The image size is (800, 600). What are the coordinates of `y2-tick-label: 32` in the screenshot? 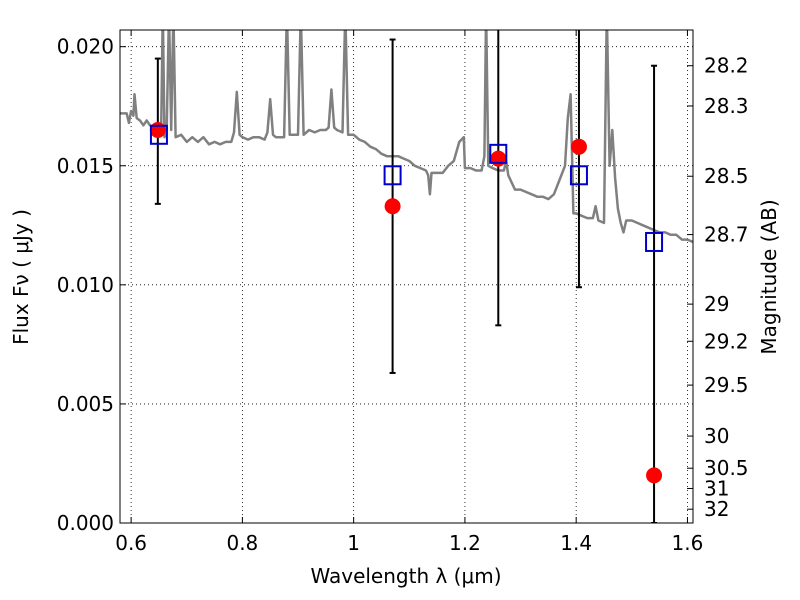 It's located at (716, 509).